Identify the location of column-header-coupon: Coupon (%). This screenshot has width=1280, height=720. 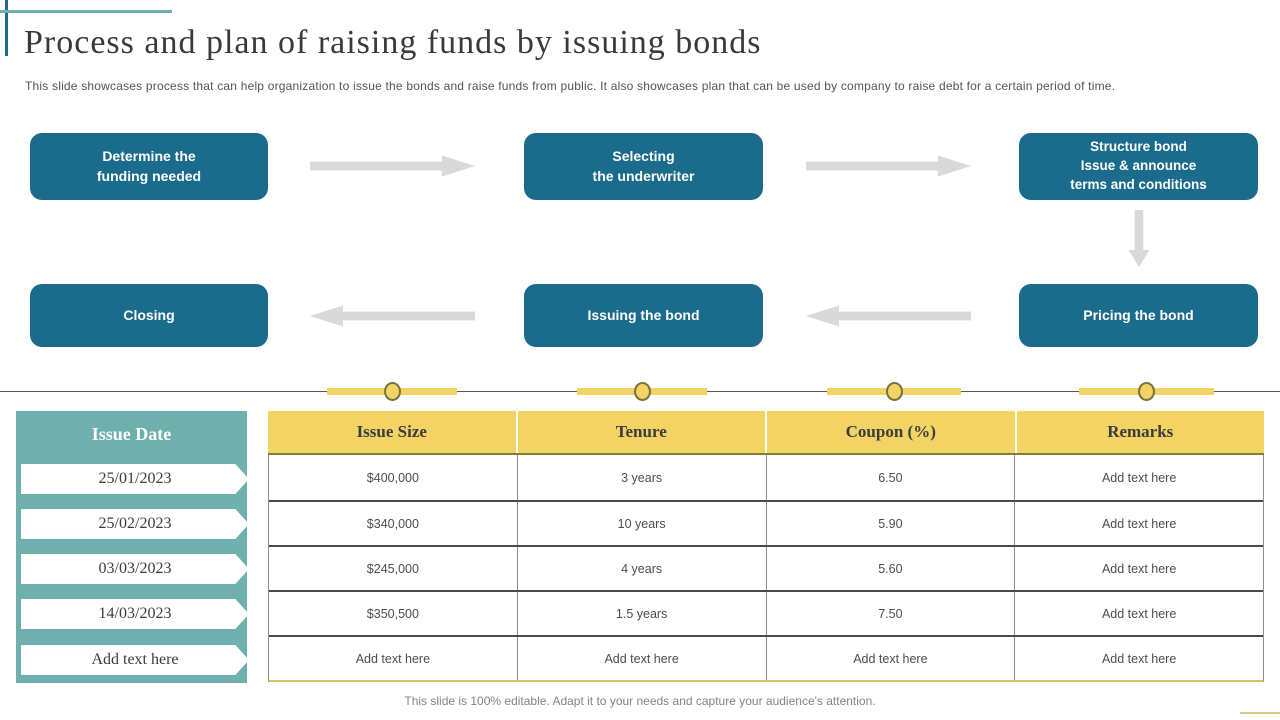
(890, 432).